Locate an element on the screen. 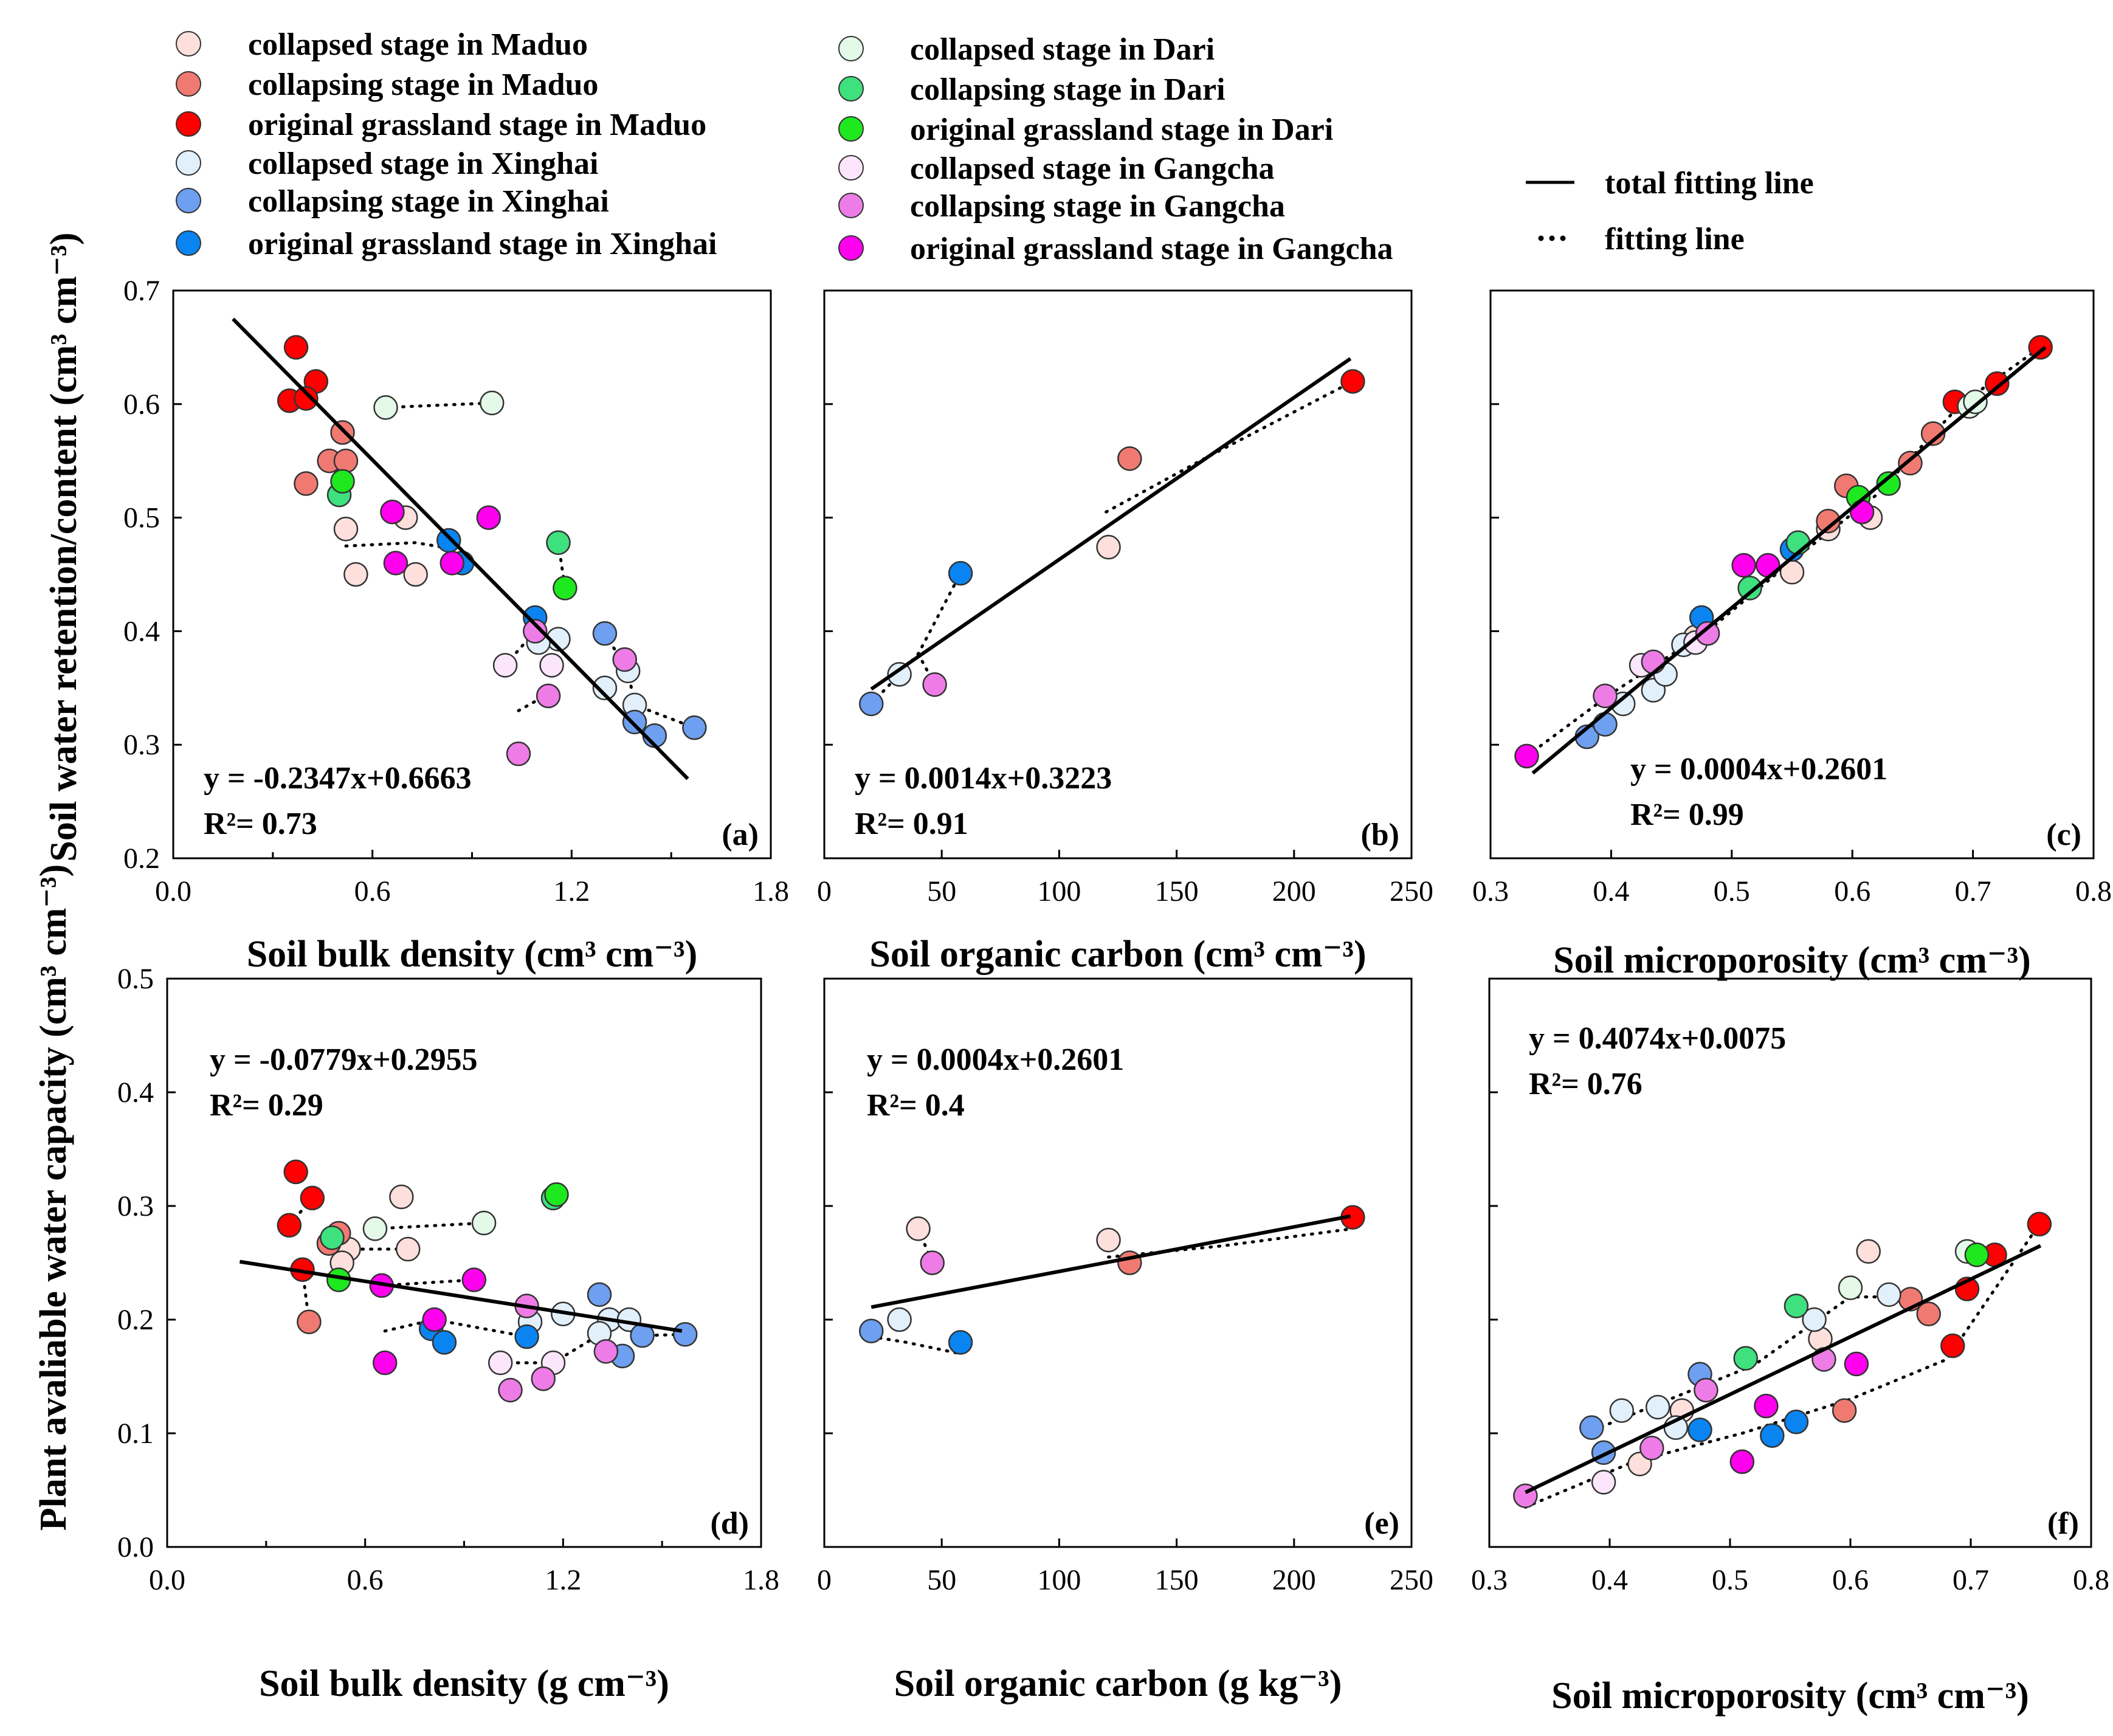 This screenshot has height=1736, width=2113. fit-equation: y = -0.0779x+0.2955 is located at coordinates (344, 1059).